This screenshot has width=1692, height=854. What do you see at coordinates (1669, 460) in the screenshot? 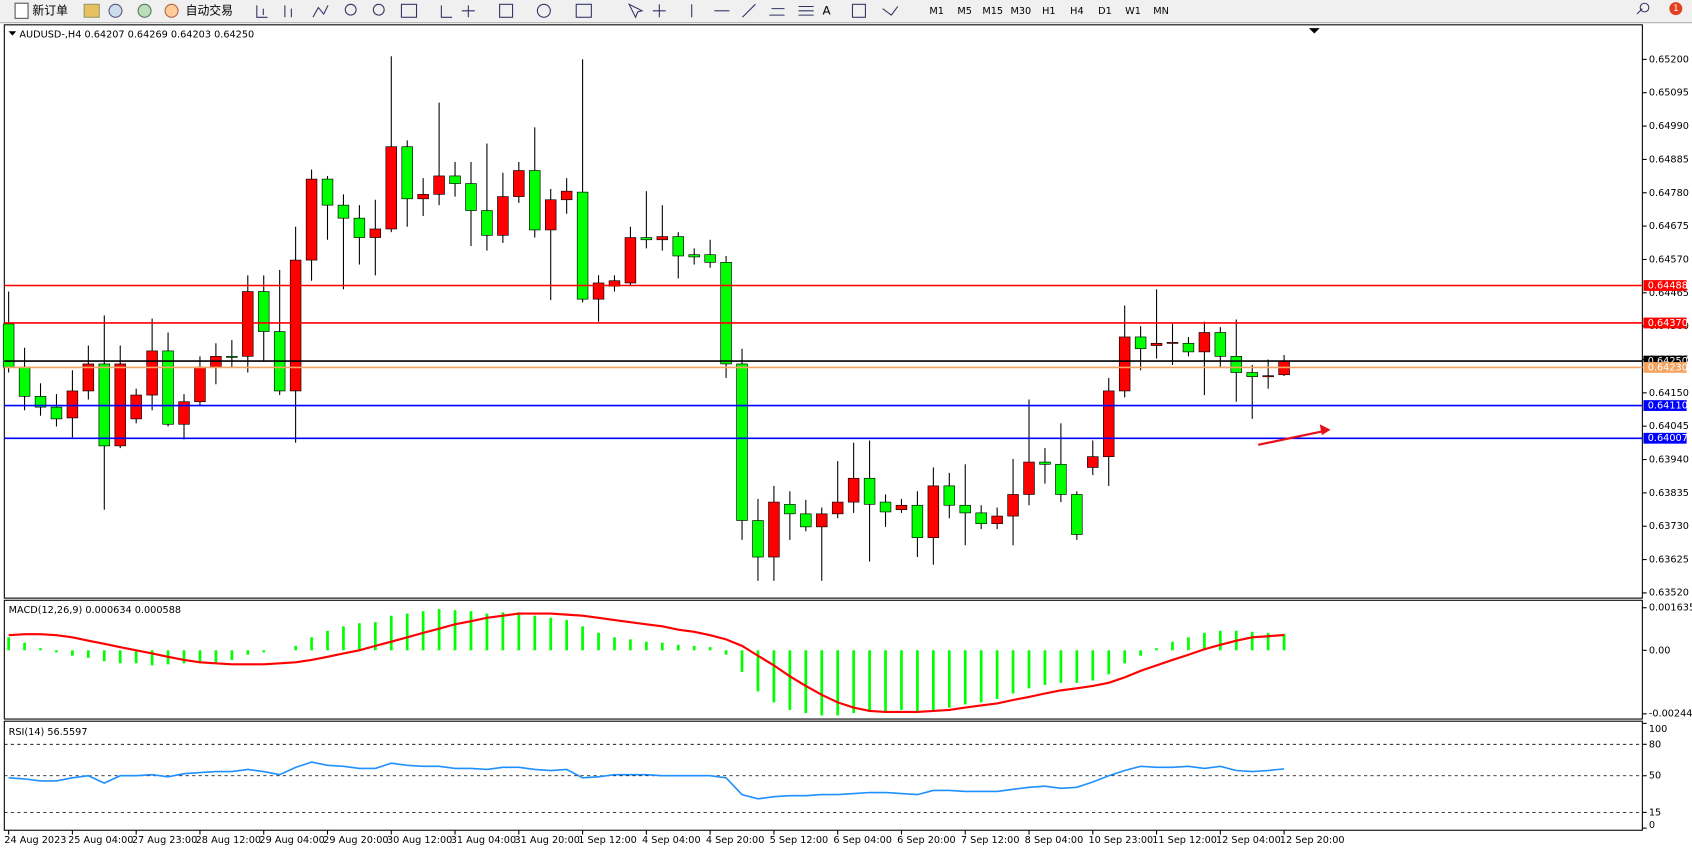
I see `y-tick-label: 0.63940` at bounding box center [1669, 460].